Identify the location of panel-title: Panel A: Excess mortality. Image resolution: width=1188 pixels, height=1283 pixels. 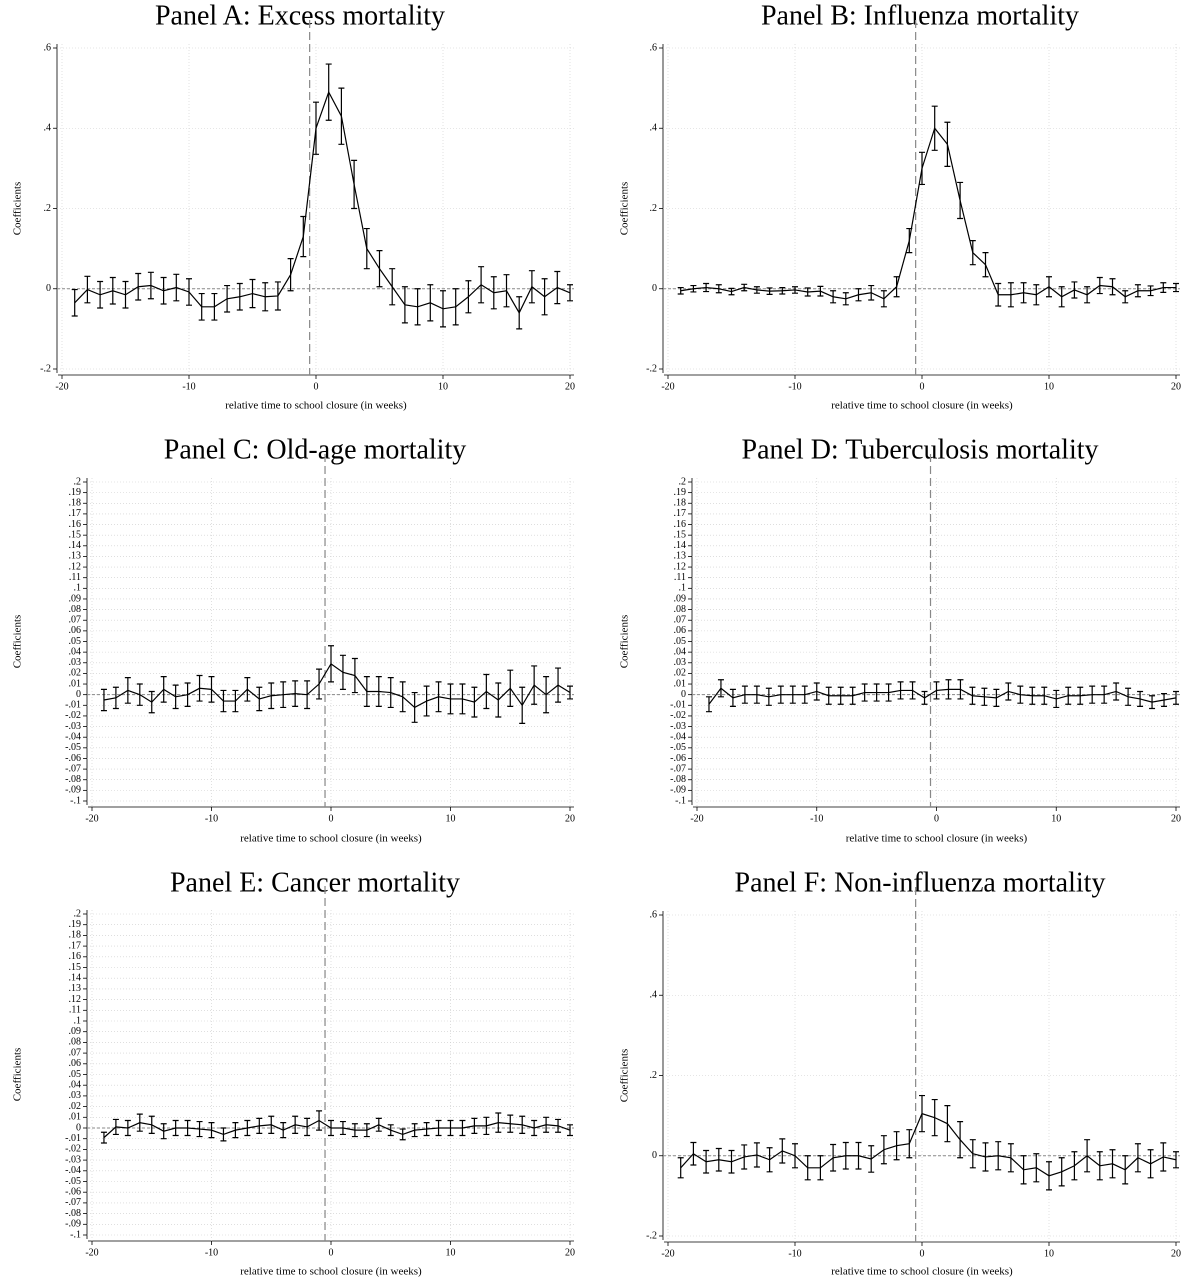
(300, 15).